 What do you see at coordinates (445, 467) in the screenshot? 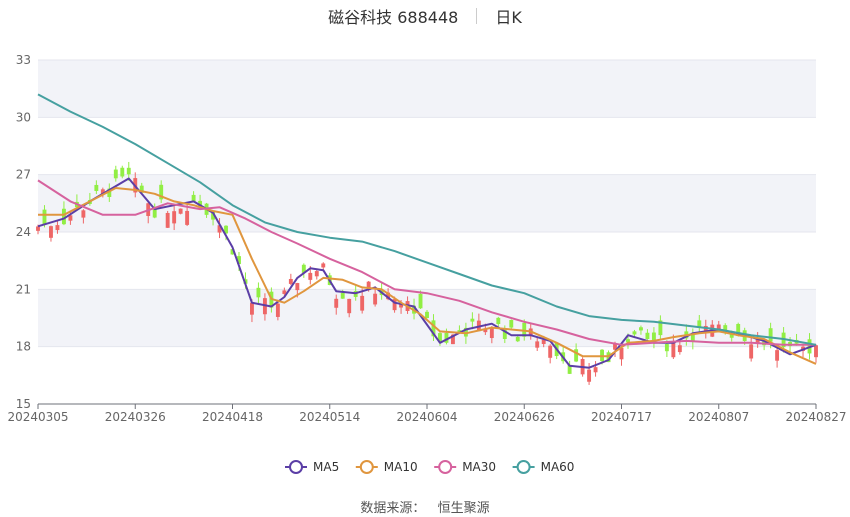
I see `ma30-legend-marker` at bounding box center [445, 467].